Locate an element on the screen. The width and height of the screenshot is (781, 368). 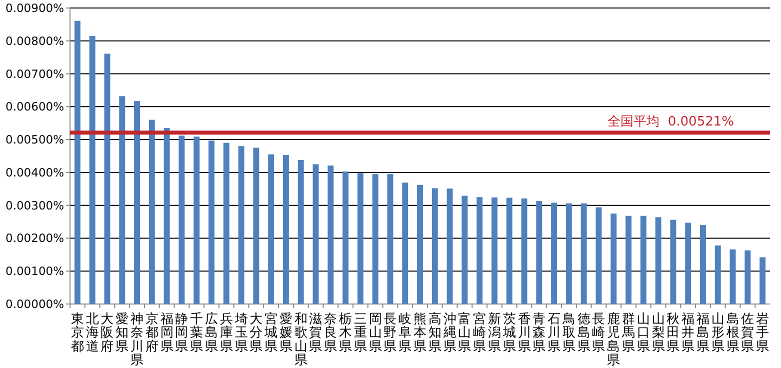
x-tick-label: 長崎県 is located at coordinates (599, 333).